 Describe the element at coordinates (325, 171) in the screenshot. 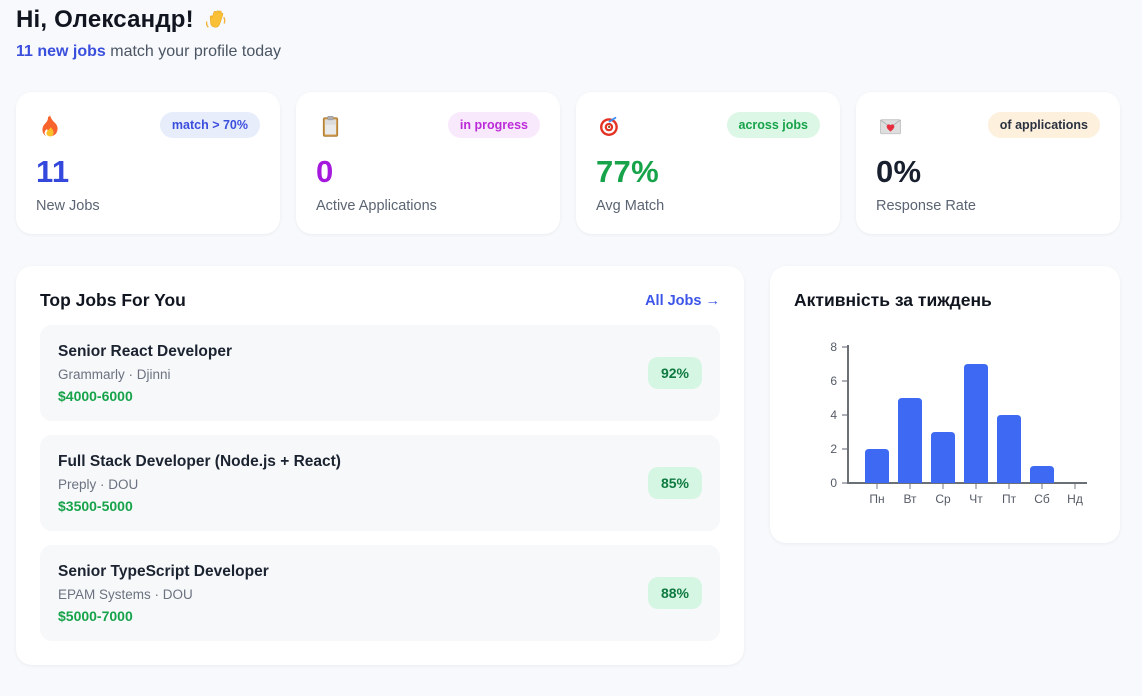

I see `stat-value-active-applications: 0` at that location.